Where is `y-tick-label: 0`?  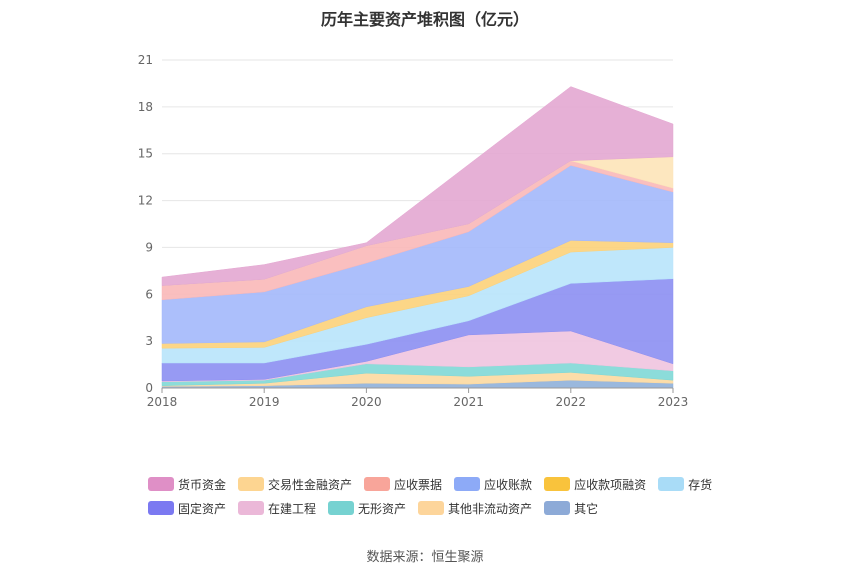
y-tick-label: 0 is located at coordinates (149, 388).